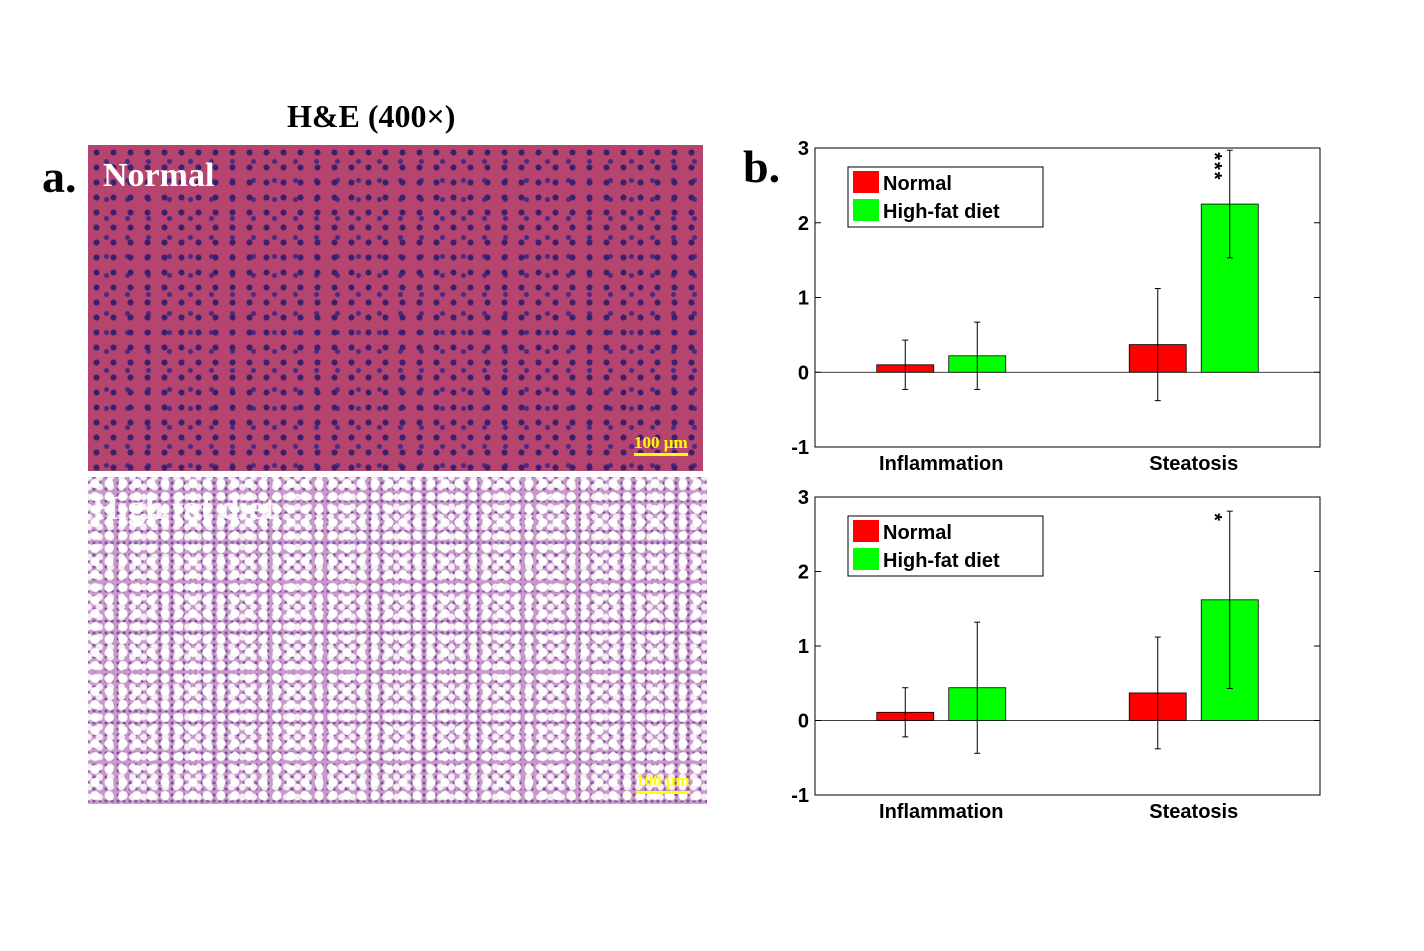 This screenshot has width=1424, height=951. I want to click on panel-label: b., so click(762, 166).